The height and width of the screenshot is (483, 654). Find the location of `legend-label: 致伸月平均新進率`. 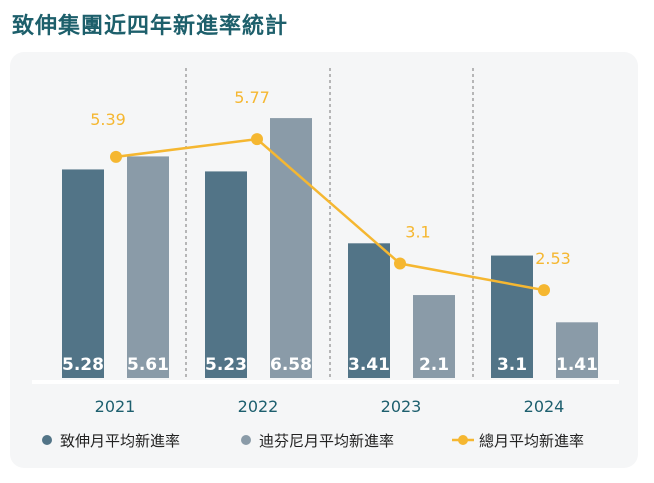

legend-label: 致伸月平均新進率 is located at coordinates (120, 441).